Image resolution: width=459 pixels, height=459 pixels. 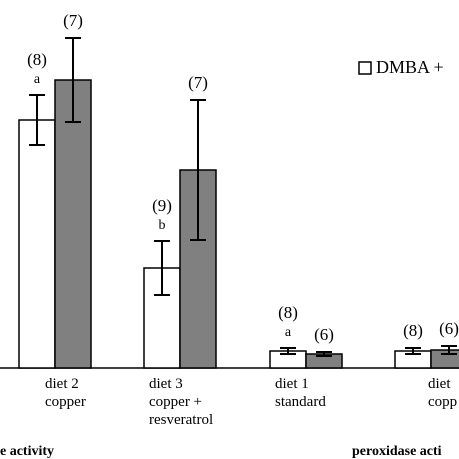 I want to click on x-tick-label: copp, so click(x=442, y=402).